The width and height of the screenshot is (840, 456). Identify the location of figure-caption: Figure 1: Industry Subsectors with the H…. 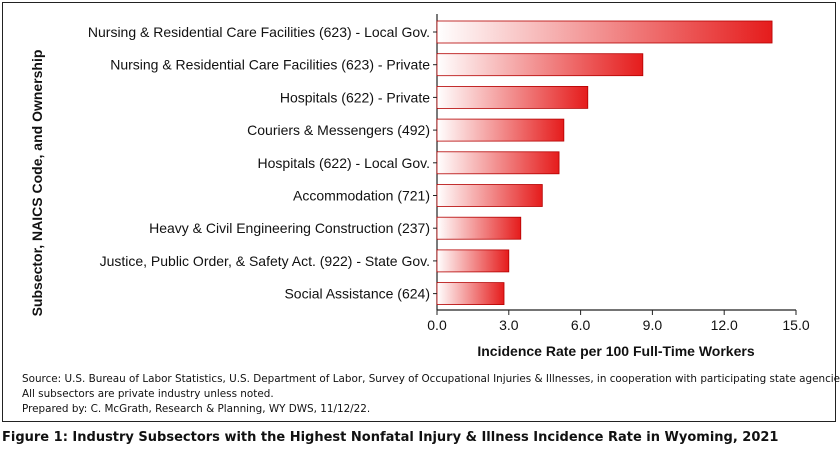
(390, 437).